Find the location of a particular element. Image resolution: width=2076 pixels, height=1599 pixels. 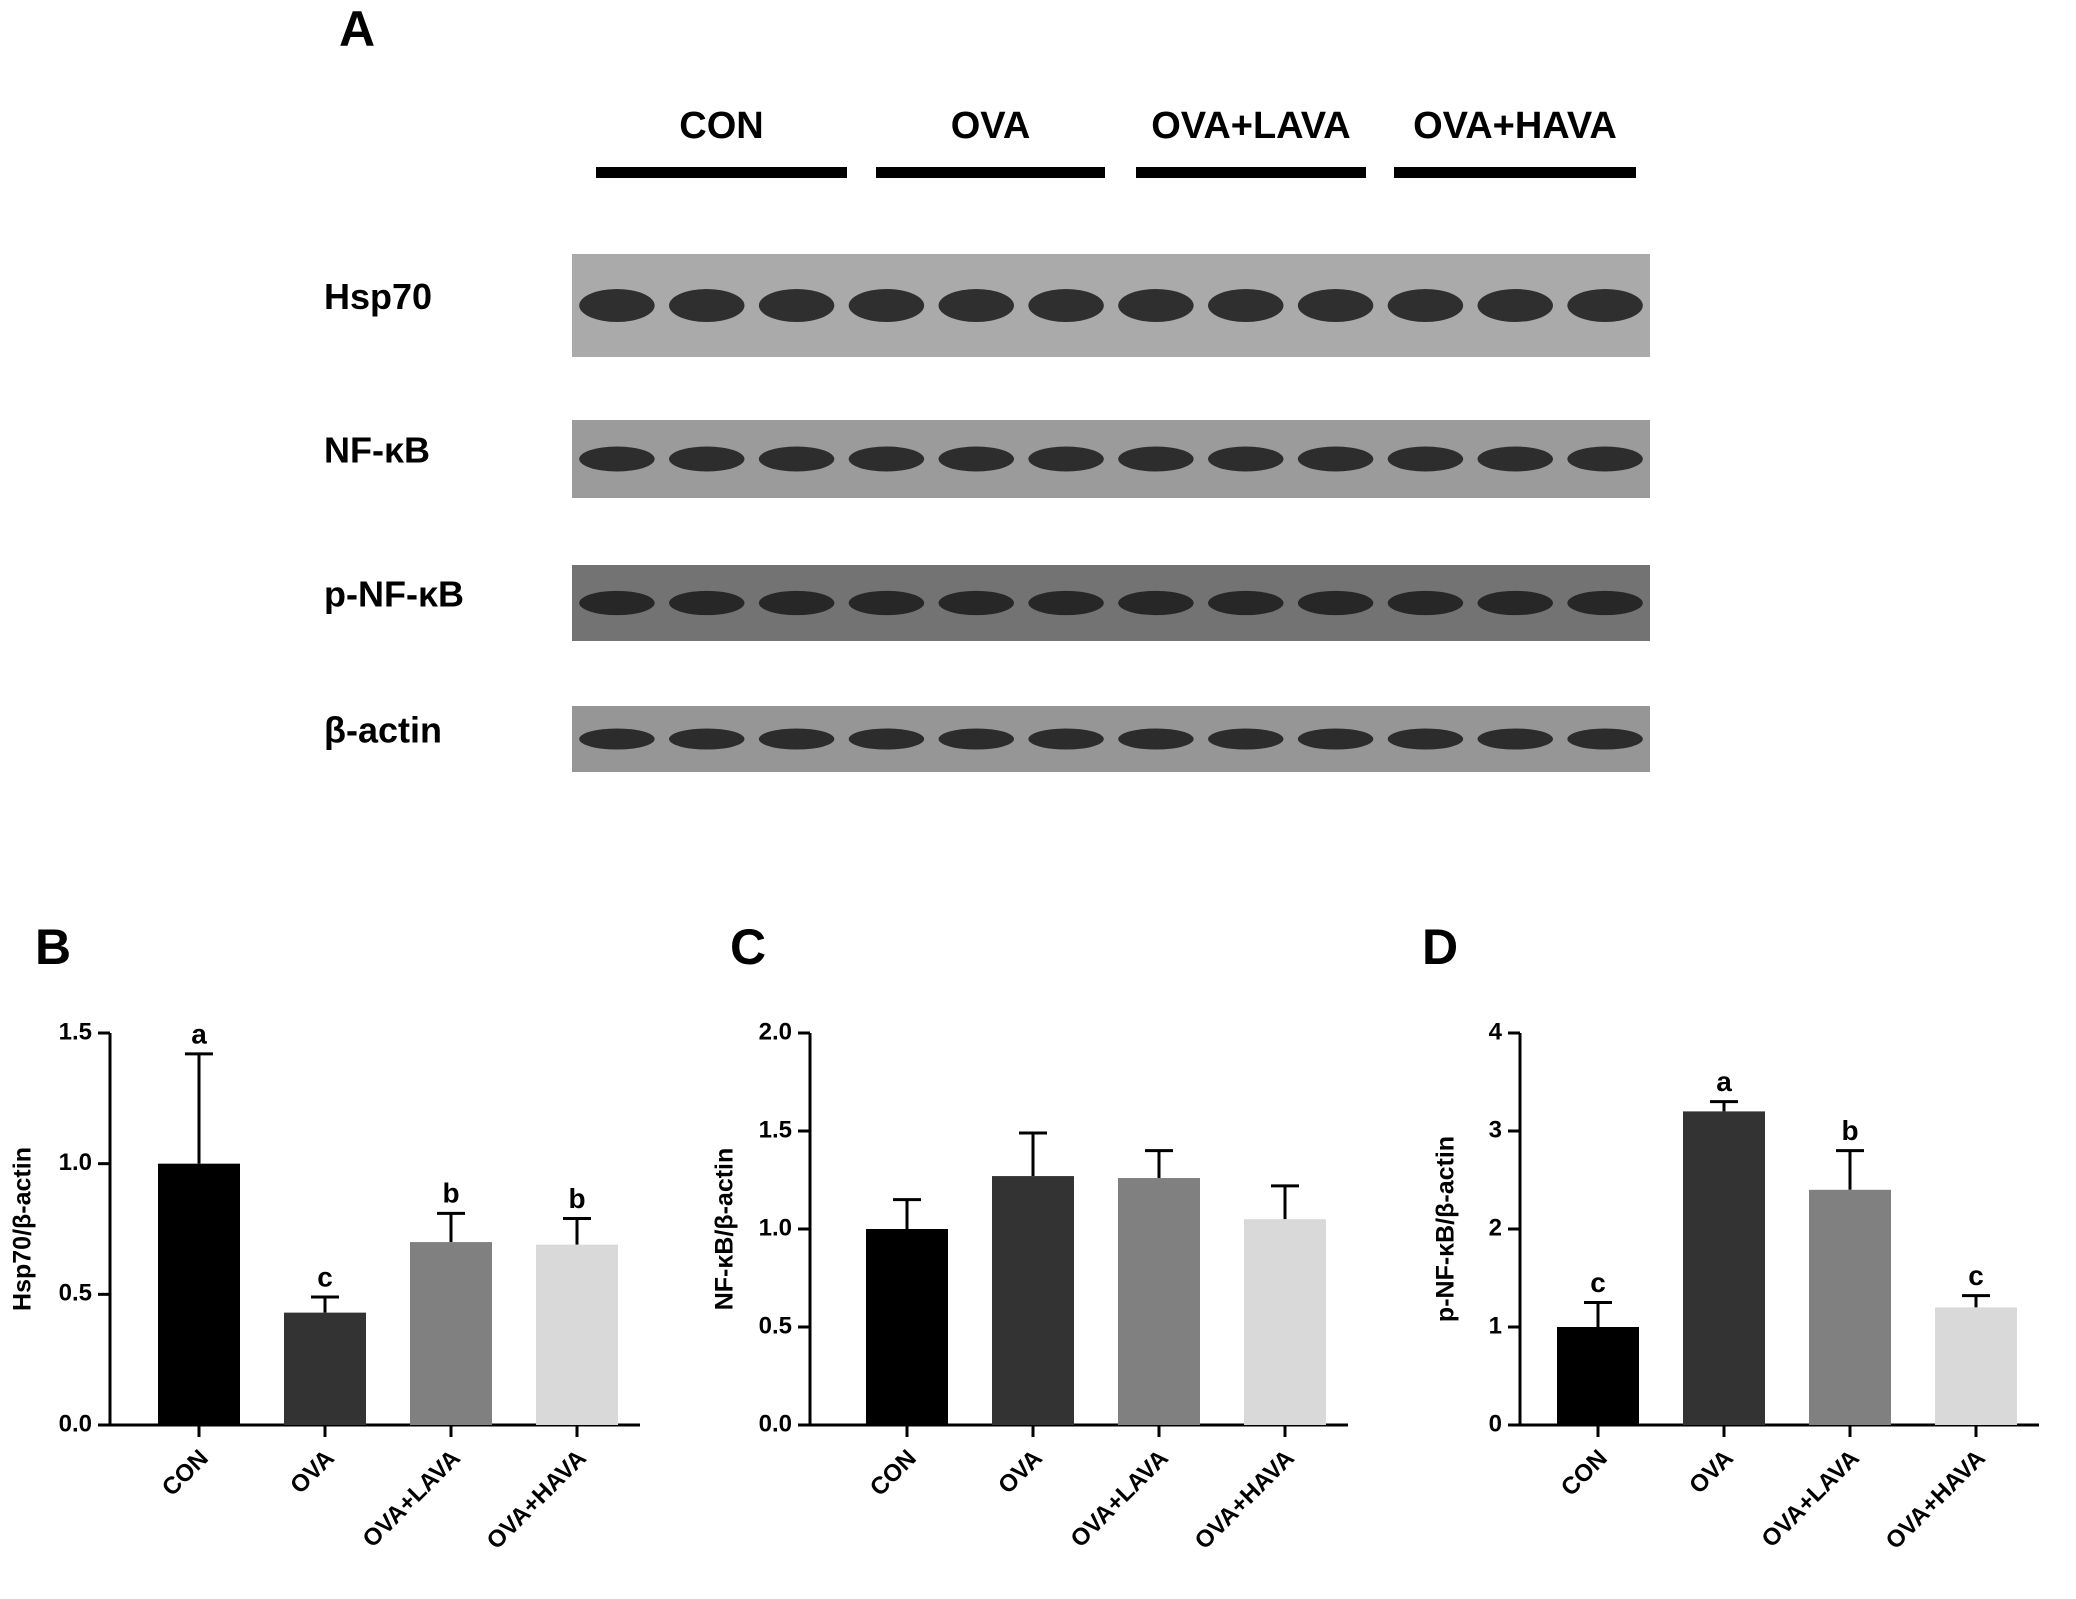

y-axis-label: Hsp70/β-actin is located at coordinates (23, 1229).